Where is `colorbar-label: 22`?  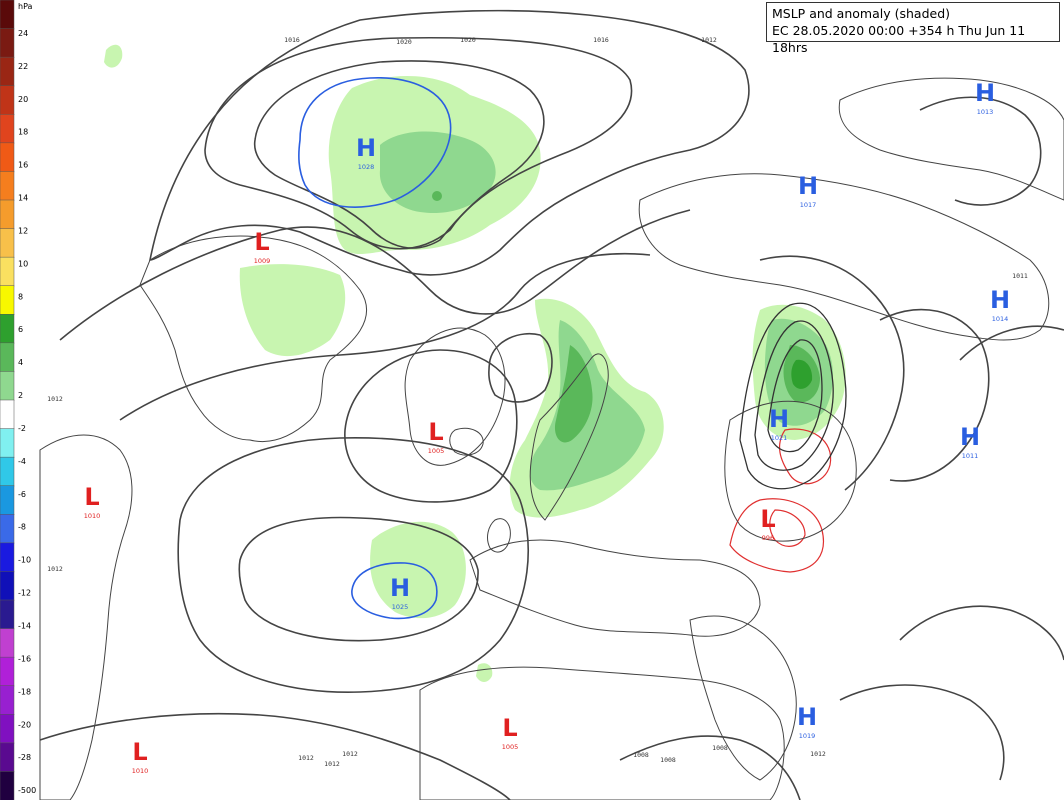 colorbar-label: 22 is located at coordinates (23, 66).